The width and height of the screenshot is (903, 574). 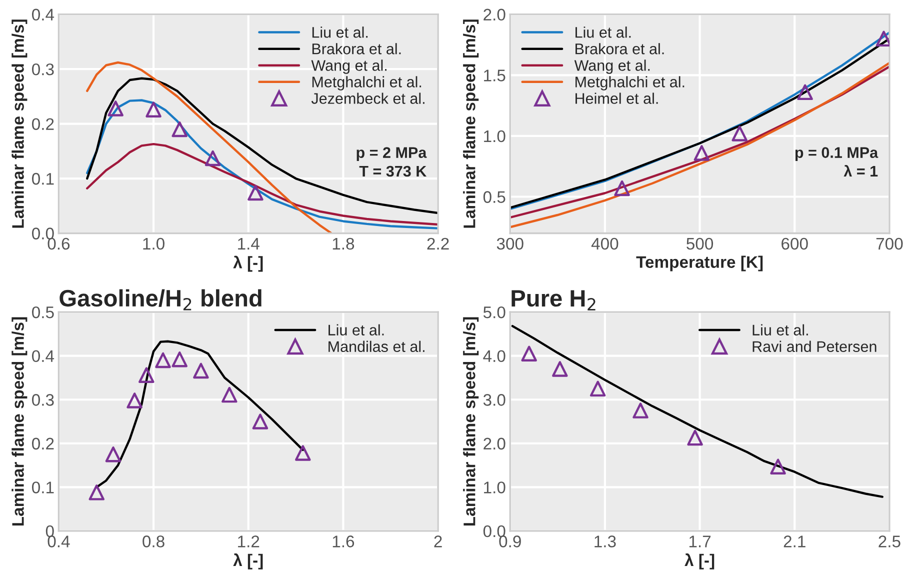 What do you see at coordinates (700, 244) in the screenshot?
I see `x-tick-label: 500` at bounding box center [700, 244].